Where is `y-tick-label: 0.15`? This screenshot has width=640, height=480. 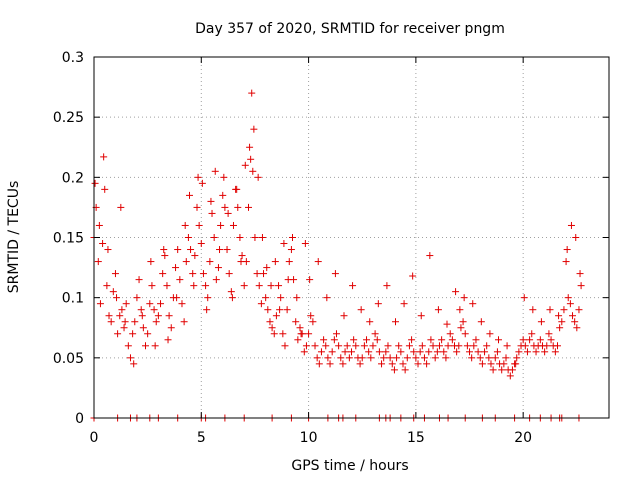
y-tick-label: 0.15 is located at coordinates (68, 239).